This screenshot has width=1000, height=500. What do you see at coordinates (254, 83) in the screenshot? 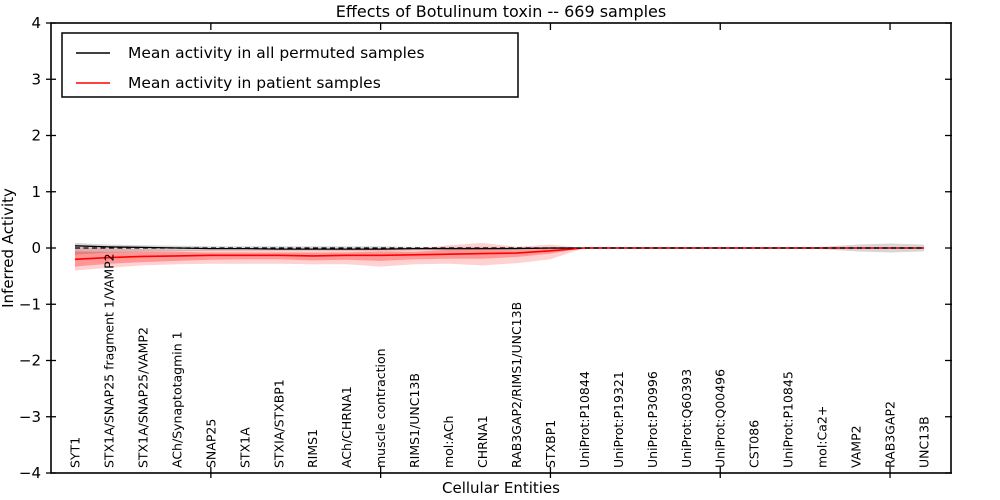
I see `legend-label-patient: Mean activity in patient samples` at bounding box center [254, 83].